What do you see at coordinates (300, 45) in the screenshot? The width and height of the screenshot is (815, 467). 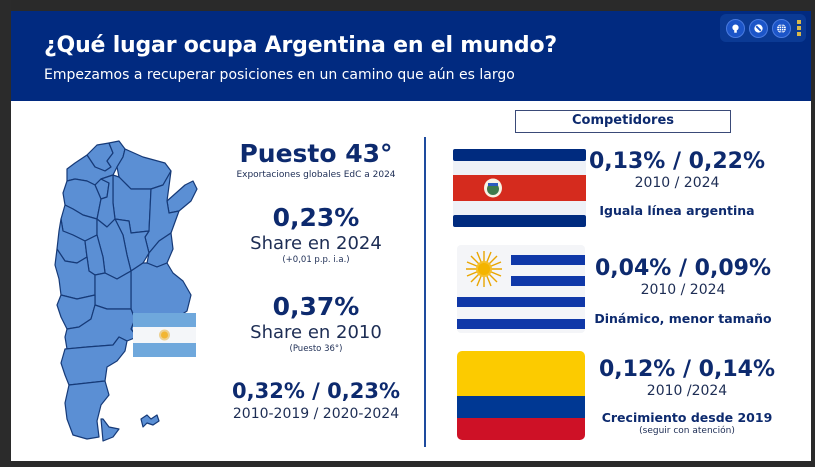 I see `slide-title: ¿Qué lugar ocupa Argentina en el mundo?` at bounding box center [300, 45].